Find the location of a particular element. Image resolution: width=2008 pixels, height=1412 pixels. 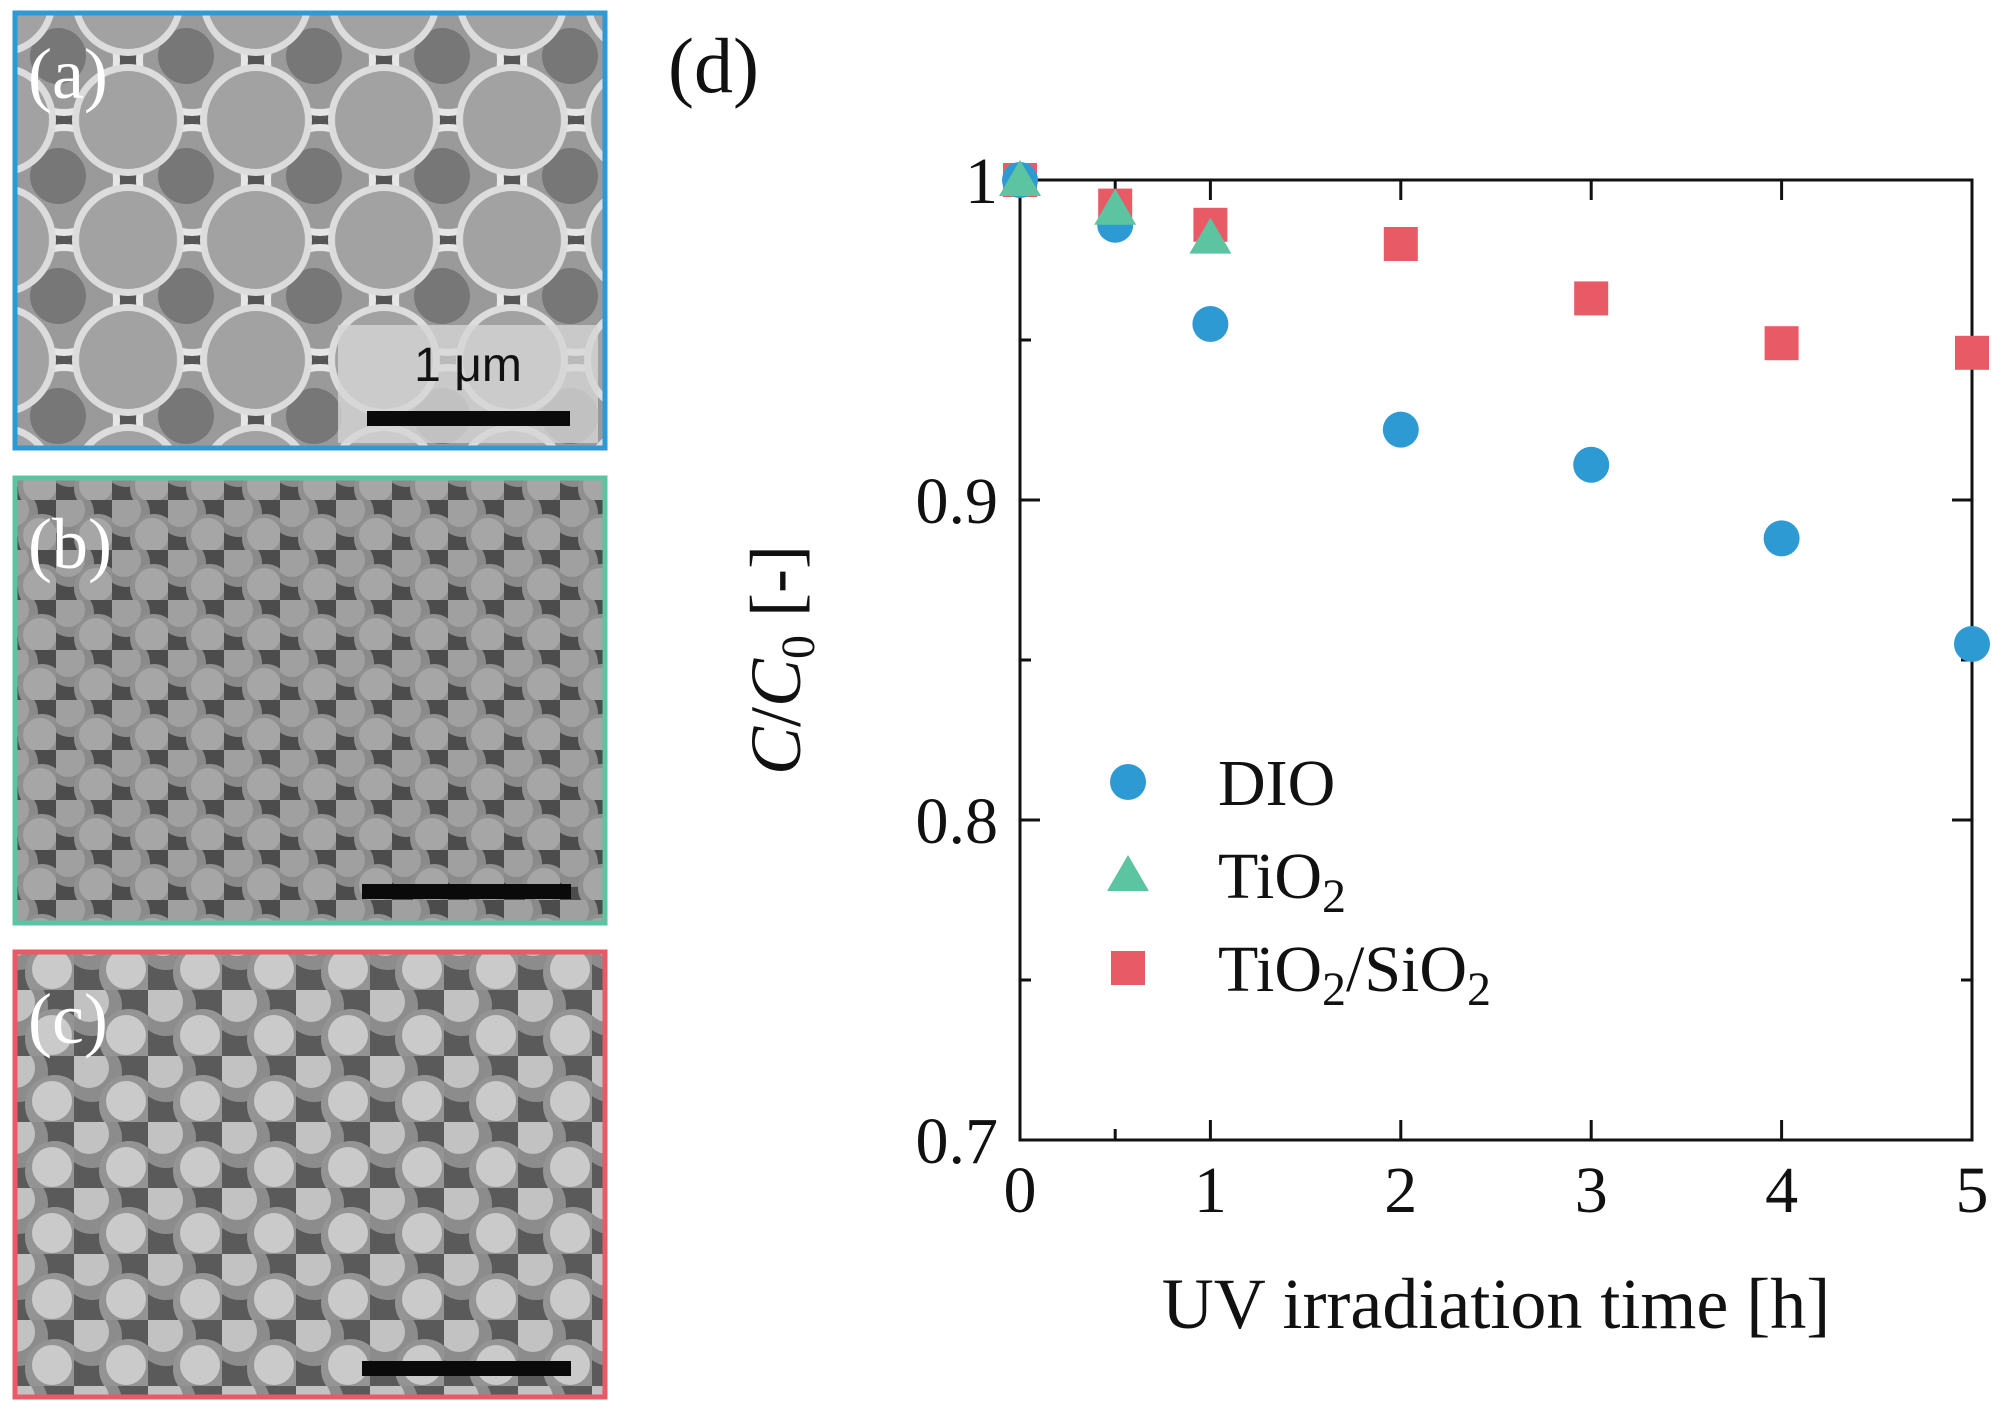

legend-label-dio: DIO is located at coordinates (1276, 783).